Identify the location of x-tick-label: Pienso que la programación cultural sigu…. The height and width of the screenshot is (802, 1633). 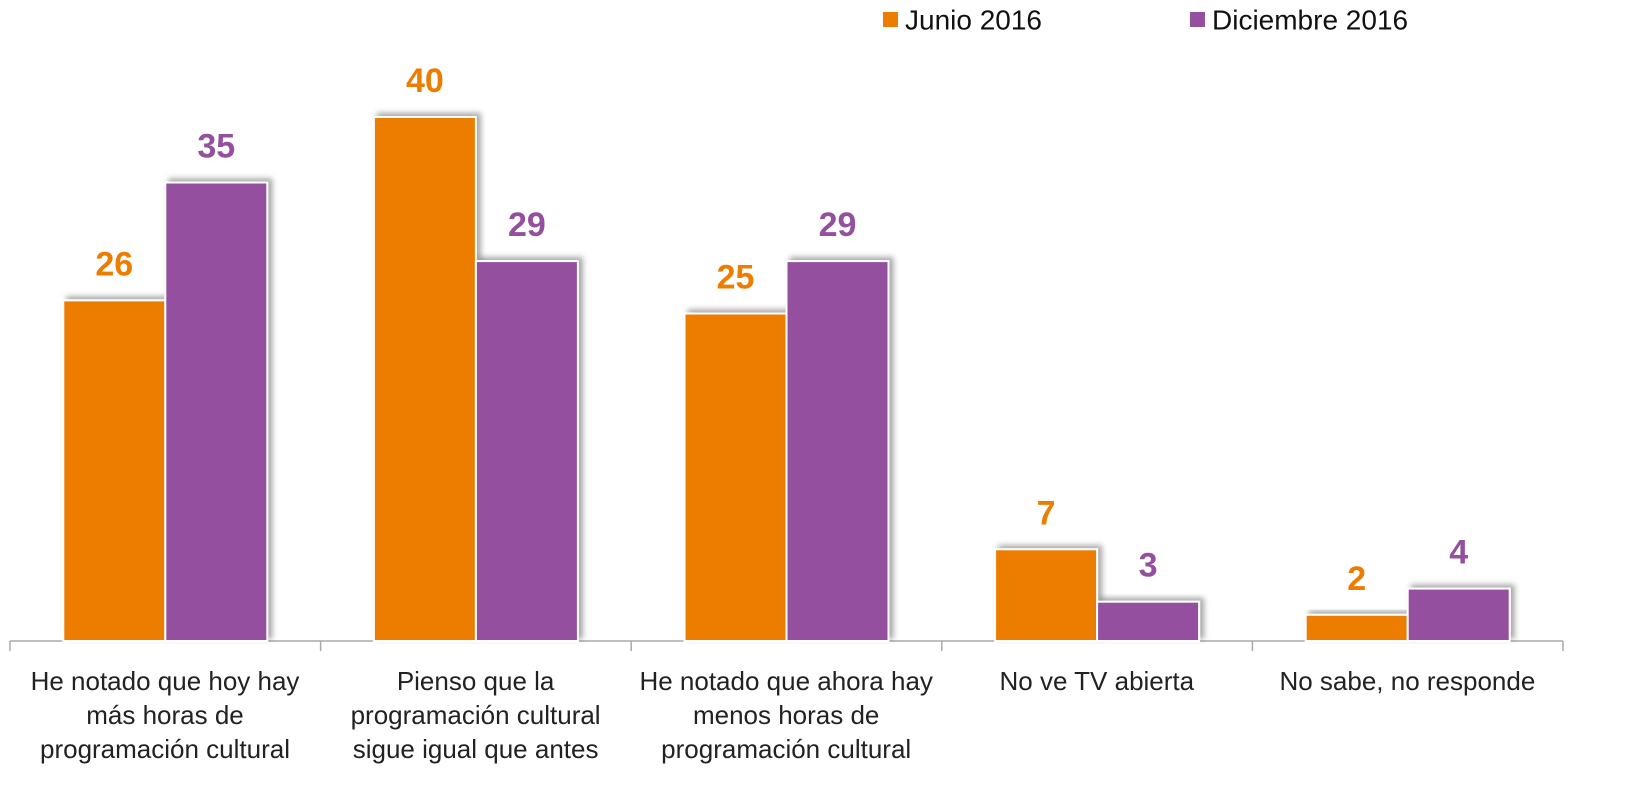
(475, 715).